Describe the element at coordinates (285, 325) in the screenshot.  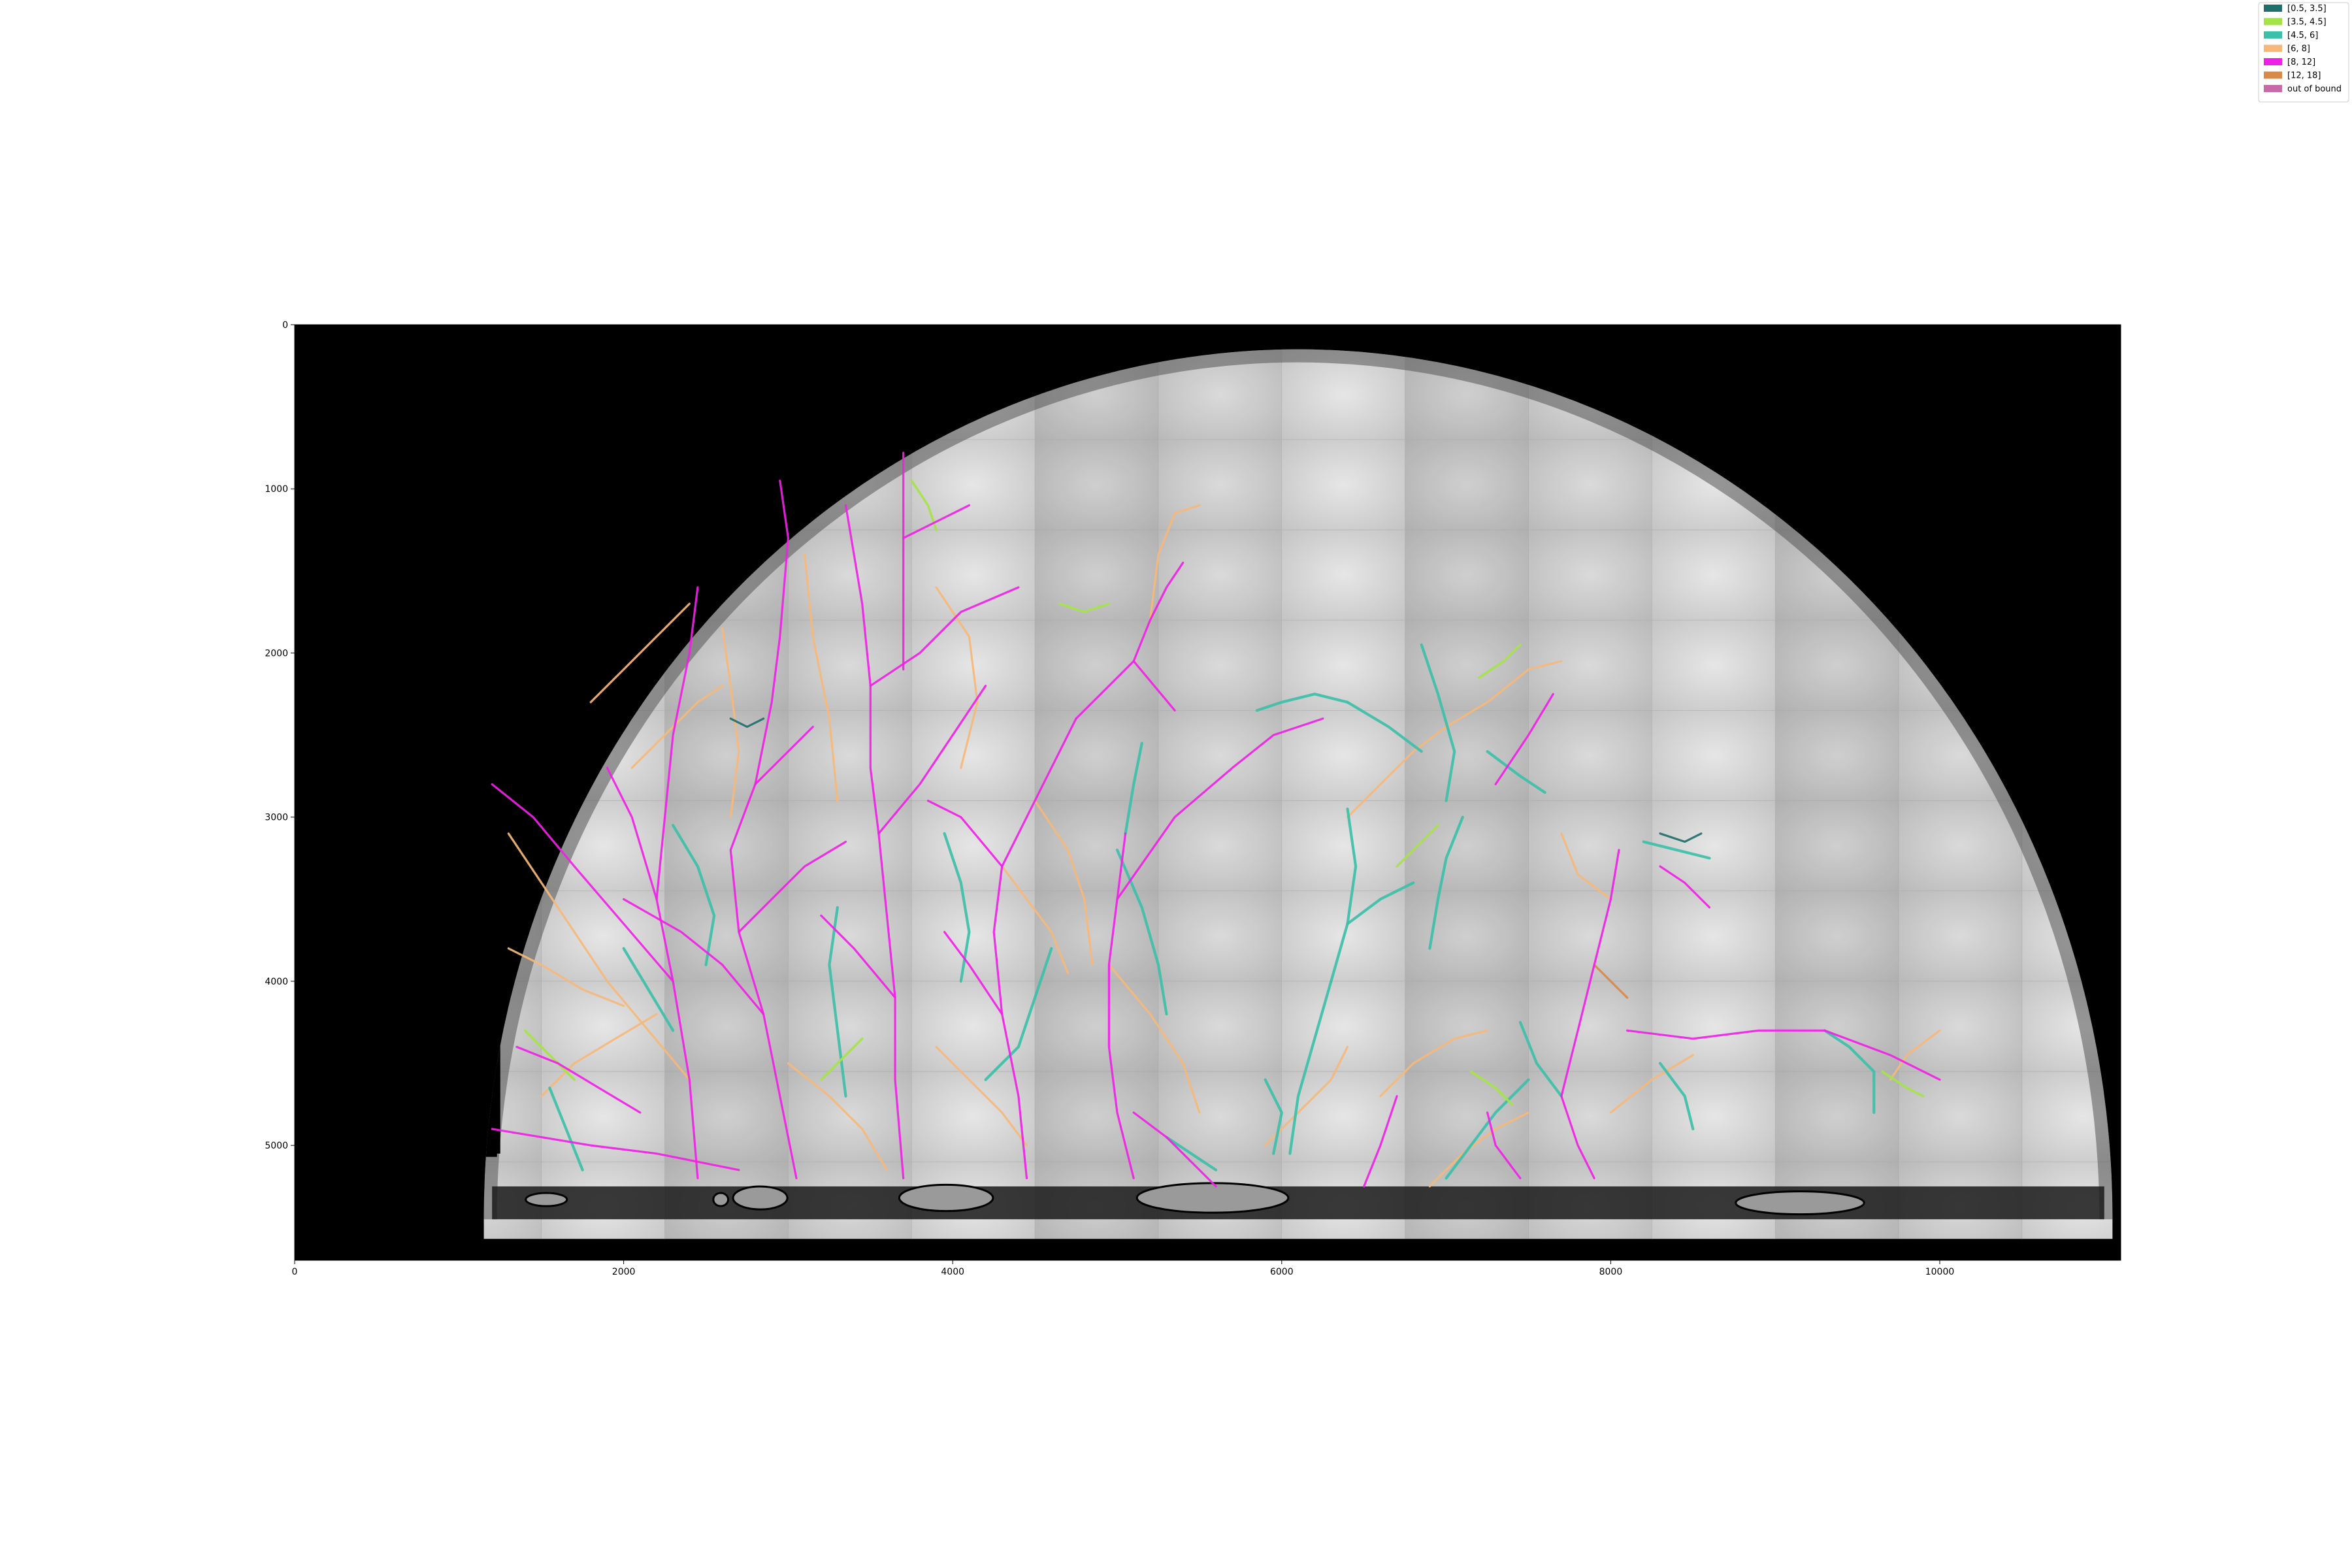
I see `y-tick-label: 0` at that location.